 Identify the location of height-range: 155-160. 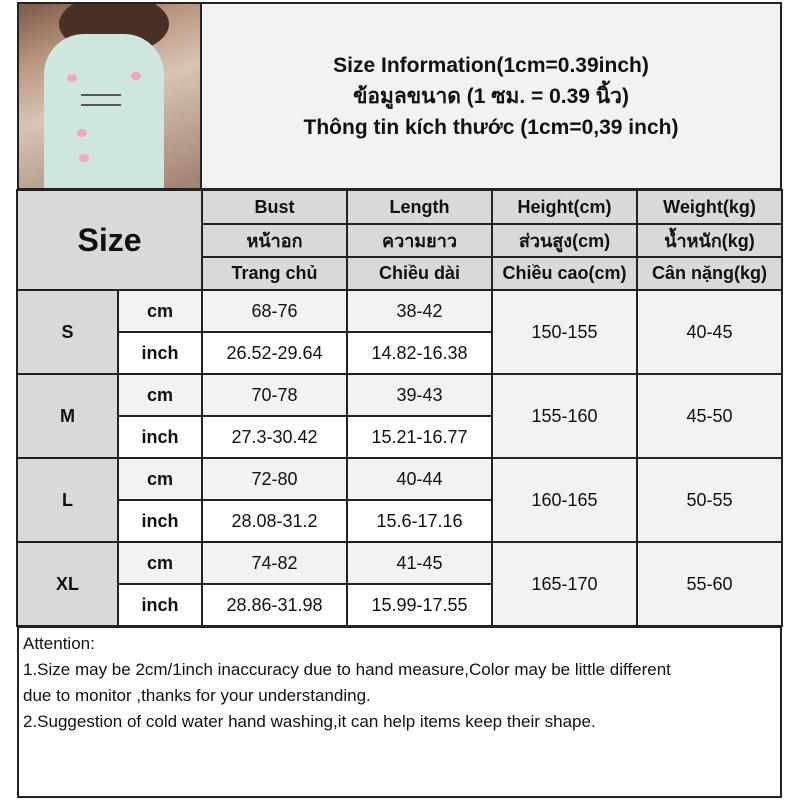
(564, 416).